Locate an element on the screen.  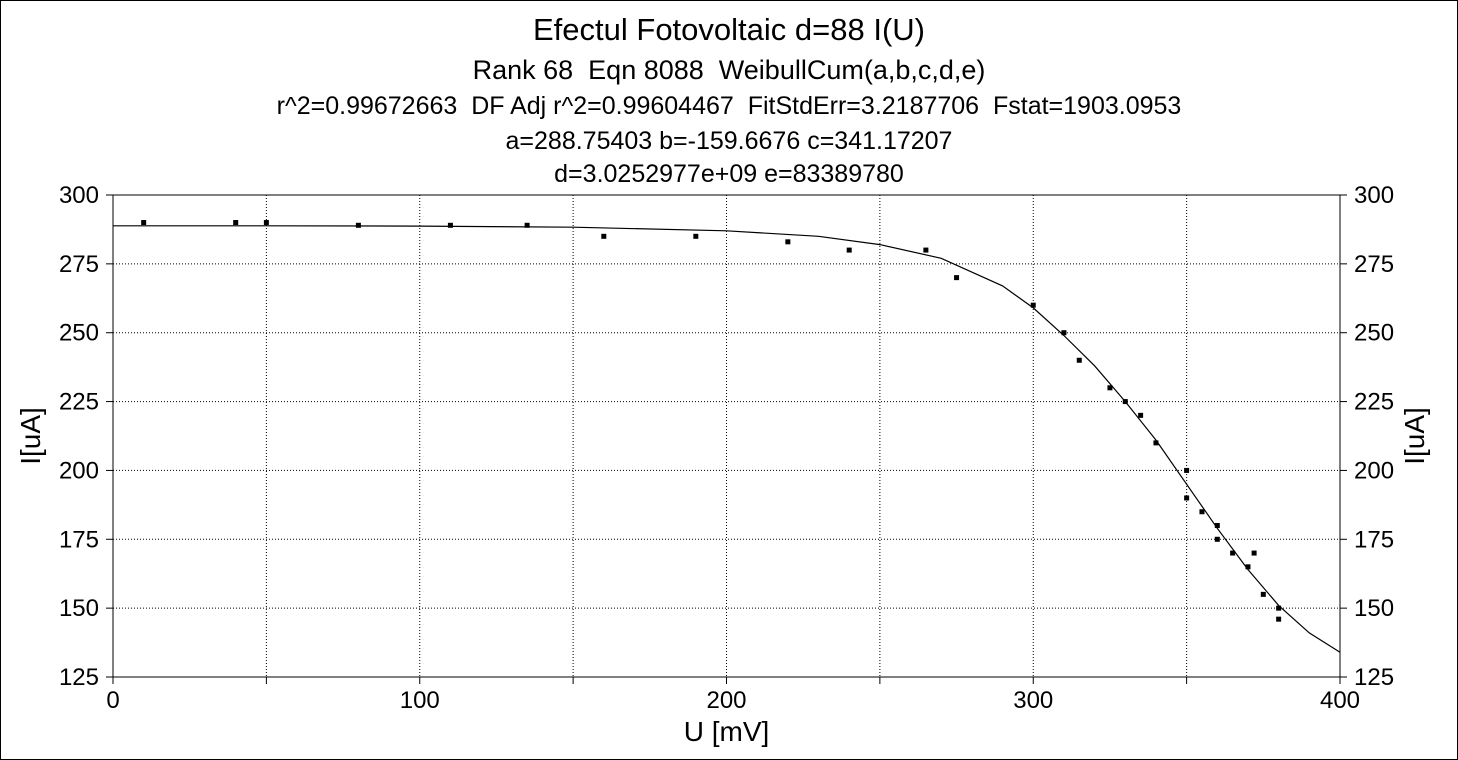
y-tick-label-right: 175 is located at coordinates (1374, 539).